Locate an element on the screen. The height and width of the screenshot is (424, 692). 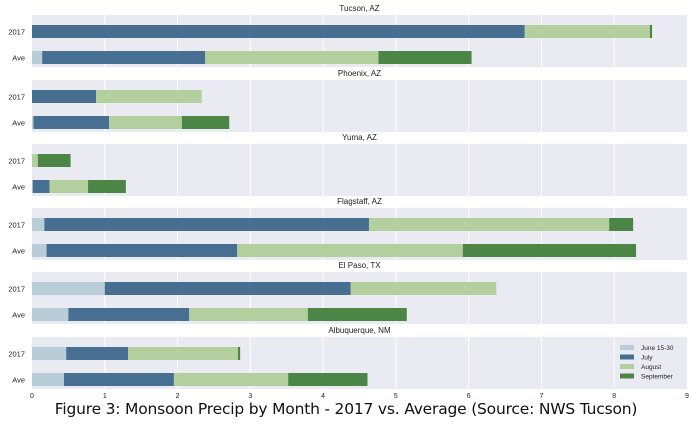
x-tick-label: 2 is located at coordinates (178, 396).